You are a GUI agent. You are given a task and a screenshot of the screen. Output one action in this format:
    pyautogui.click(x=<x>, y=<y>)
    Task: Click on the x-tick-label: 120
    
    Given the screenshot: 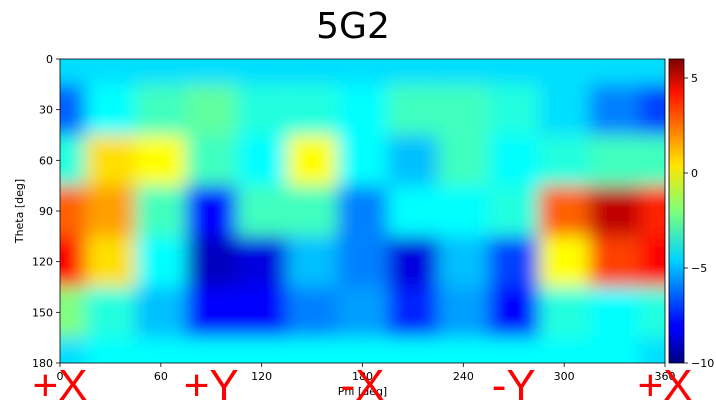 What is the action you would take?
    pyautogui.click(x=261, y=376)
    